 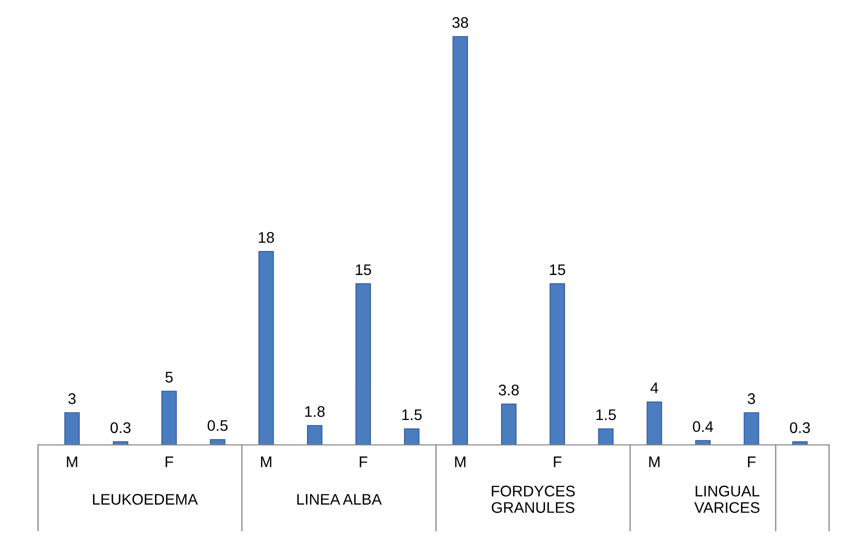 What do you see at coordinates (266, 237) in the screenshot?
I see `data-label: 18` at bounding box center [266, 237].